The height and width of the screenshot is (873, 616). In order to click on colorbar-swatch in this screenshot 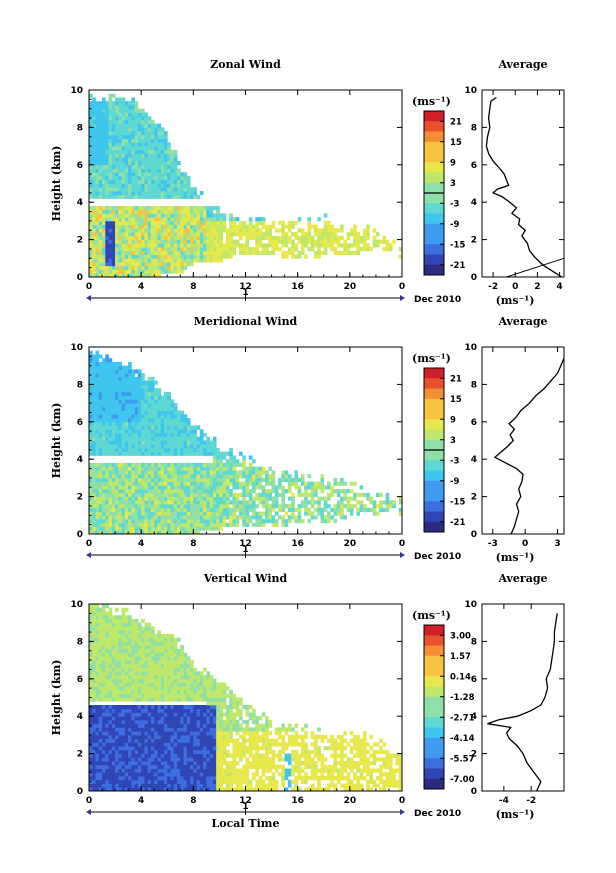, I will do `click(434, 373)`.